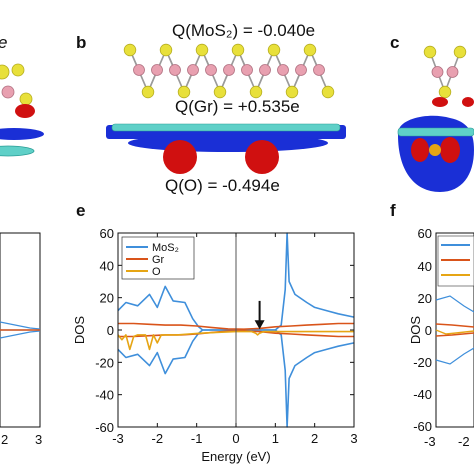 Image resolution: width=474 pixels, height=474 pixels. I want to click on tick-label: 60, so click(425, 233).